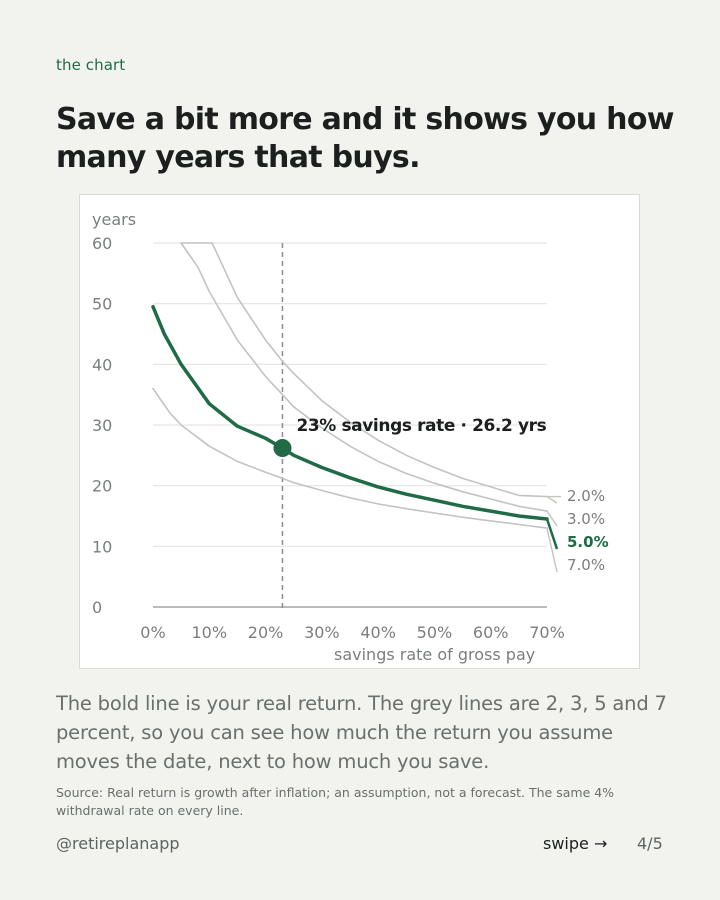  Describe the element at coordinates (588, 542) in the screenshot. I see `series-label: 5.0%` at that location.